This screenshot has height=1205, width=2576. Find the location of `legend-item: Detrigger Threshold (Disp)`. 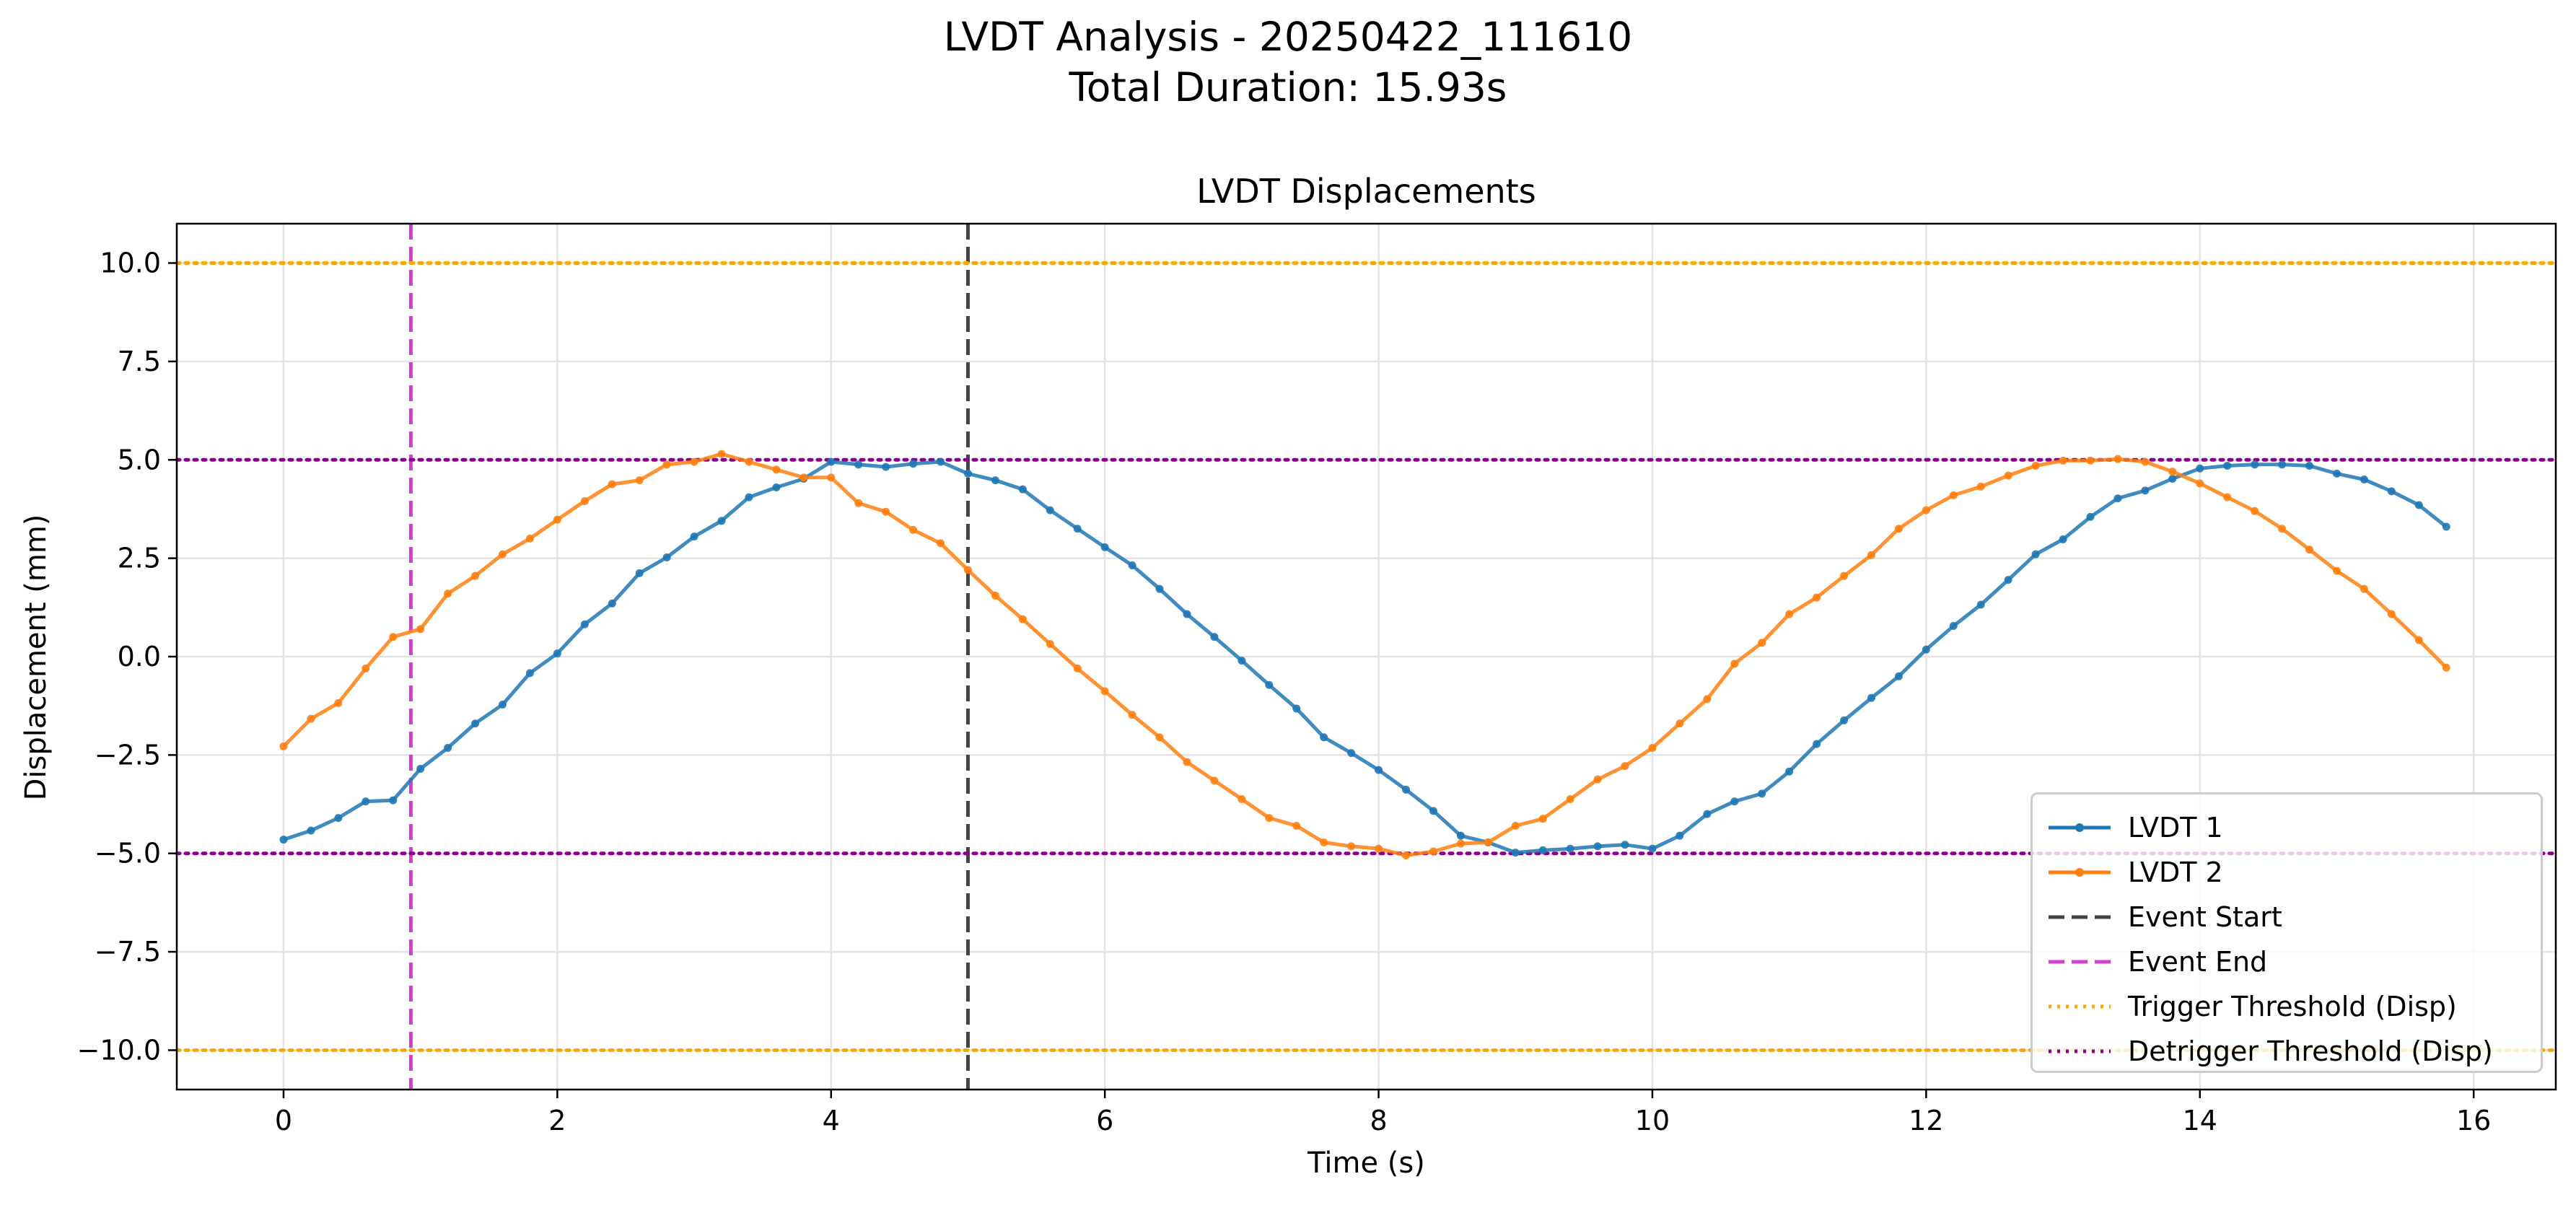

legend-item: Detrigger Threshold (Disp) is located at coordinates (2287, 1052).